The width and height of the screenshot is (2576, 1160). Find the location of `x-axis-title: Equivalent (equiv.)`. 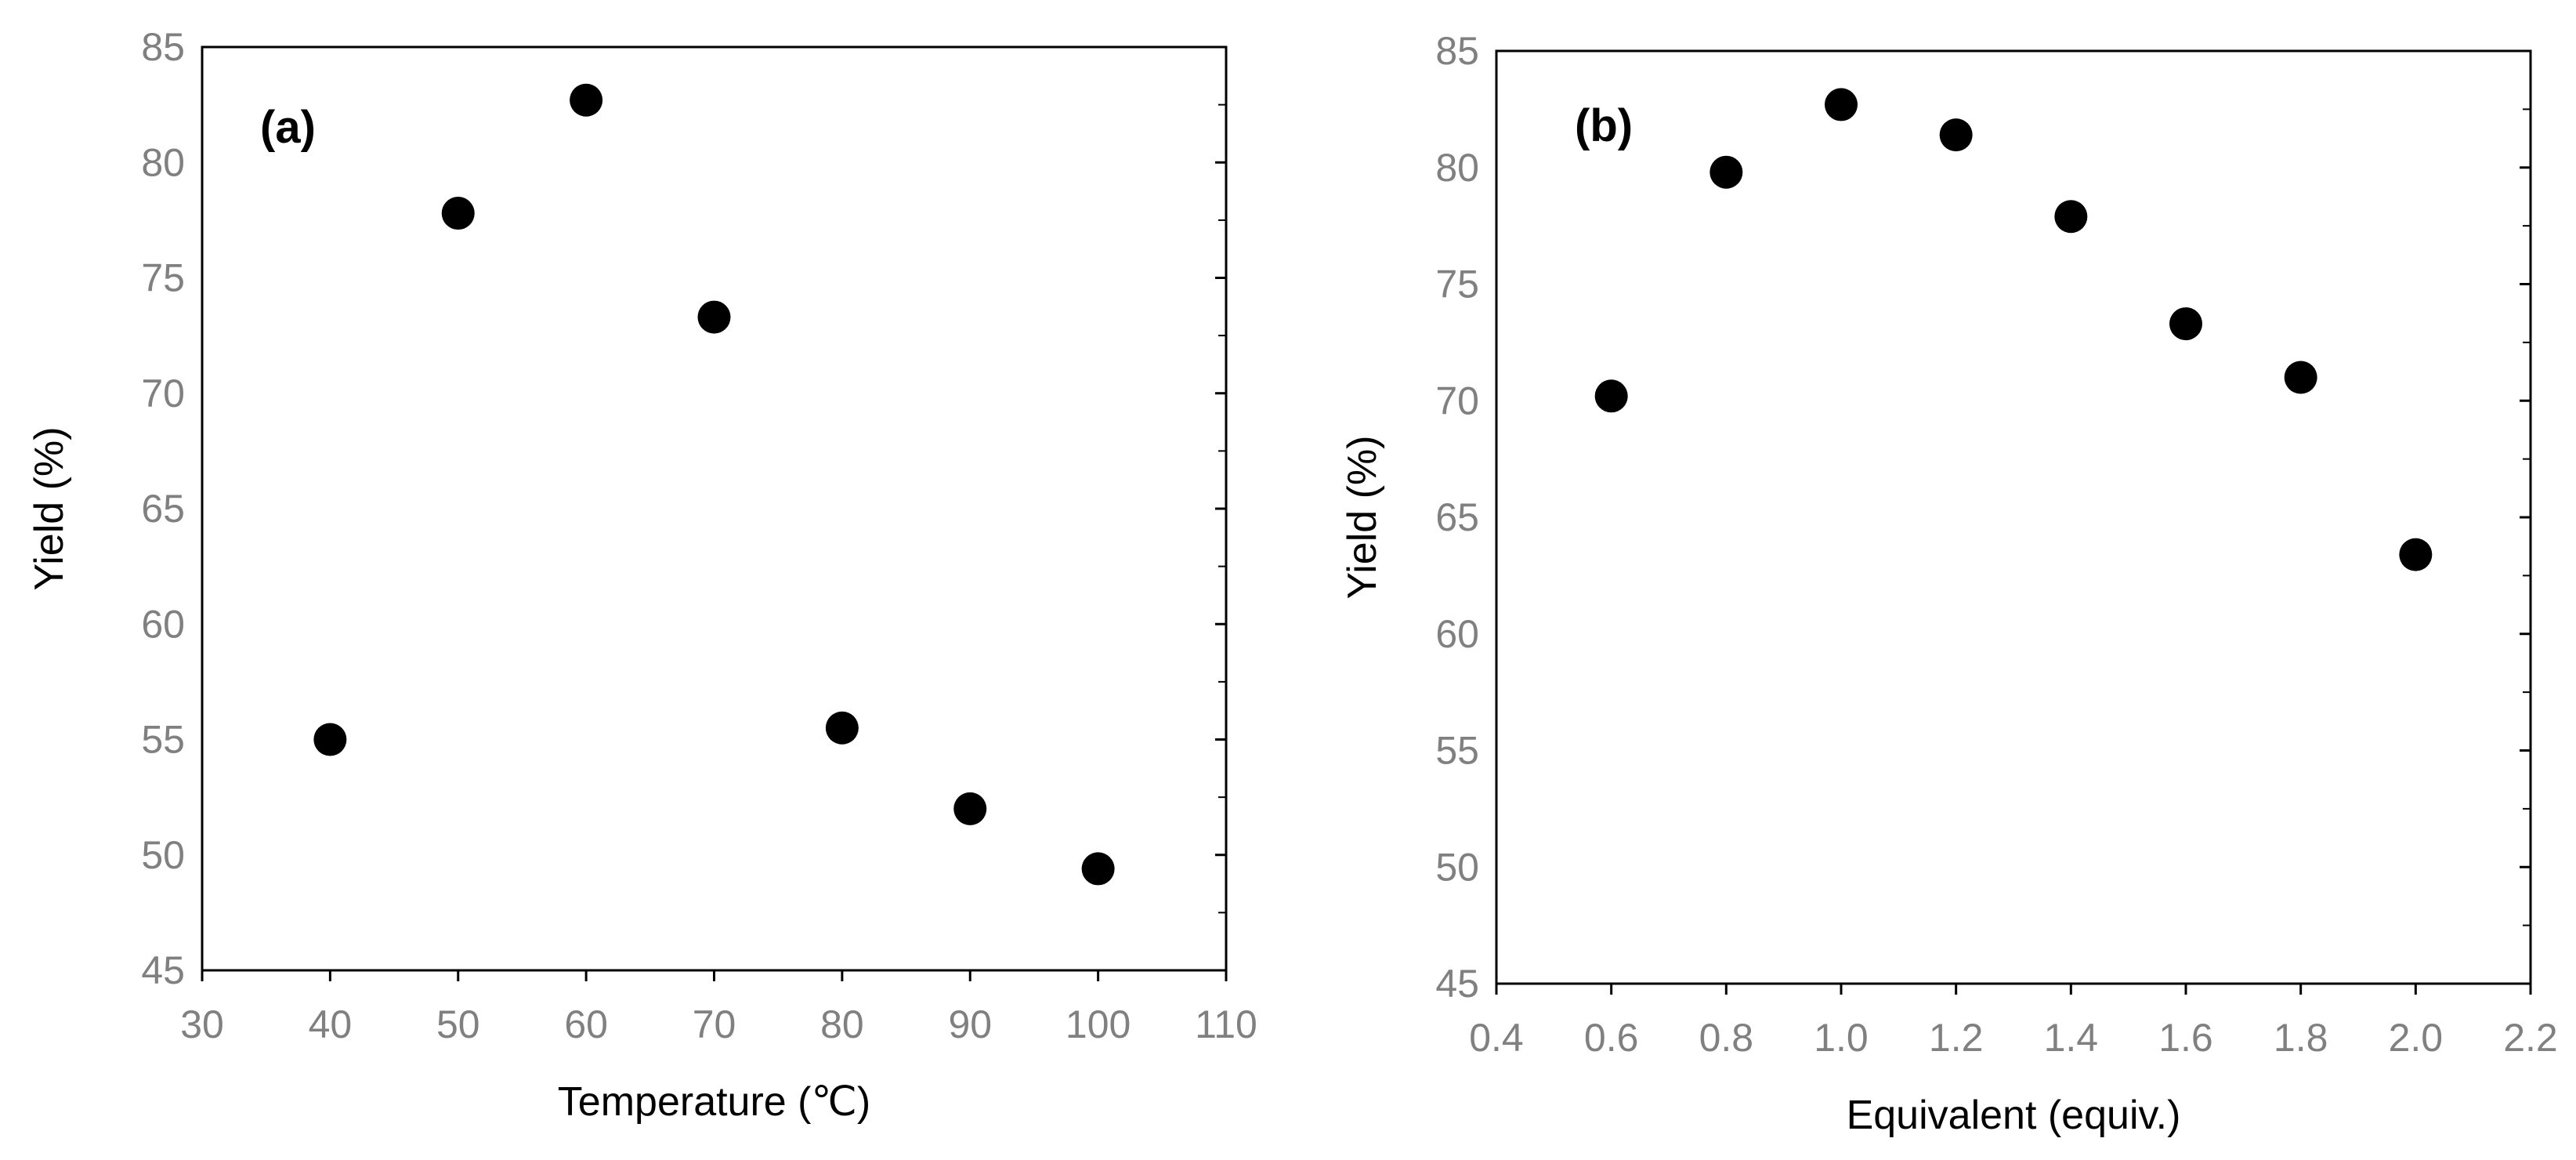

x-axis-title: Equivalent (equiv.) is located at coordinates (2014, 1115).